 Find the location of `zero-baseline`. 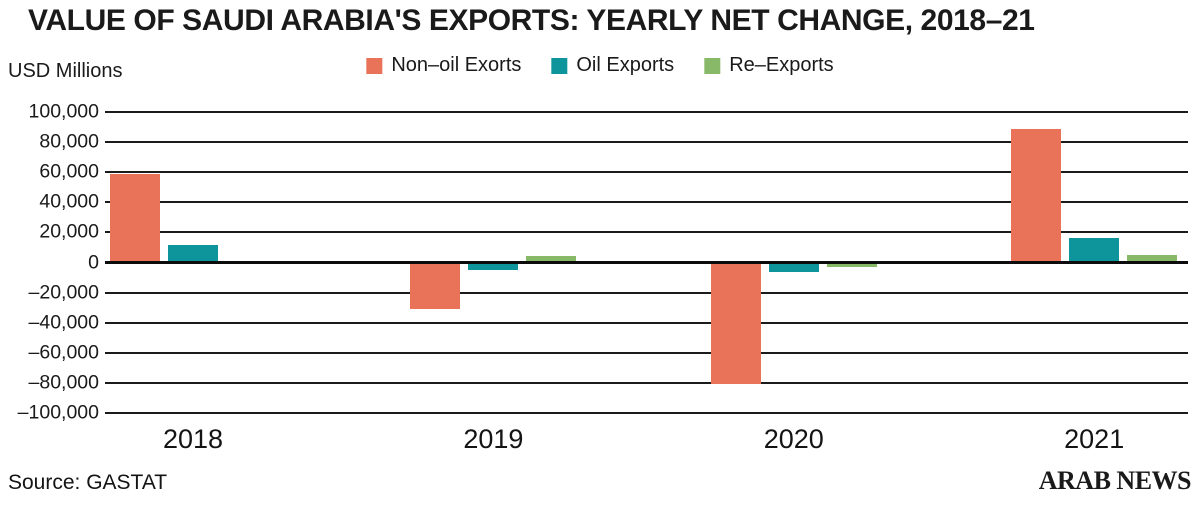

zero-baseline is located at coordinates (646, 262).